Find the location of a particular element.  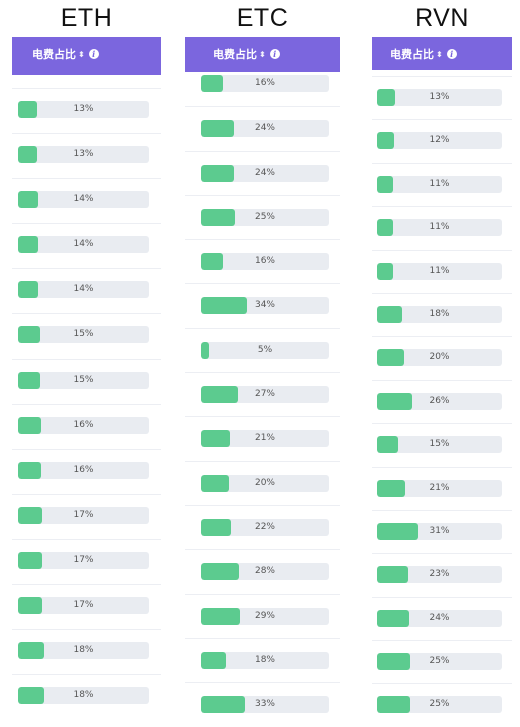

progress-bar: 24% is located at coordinates (265, 129).